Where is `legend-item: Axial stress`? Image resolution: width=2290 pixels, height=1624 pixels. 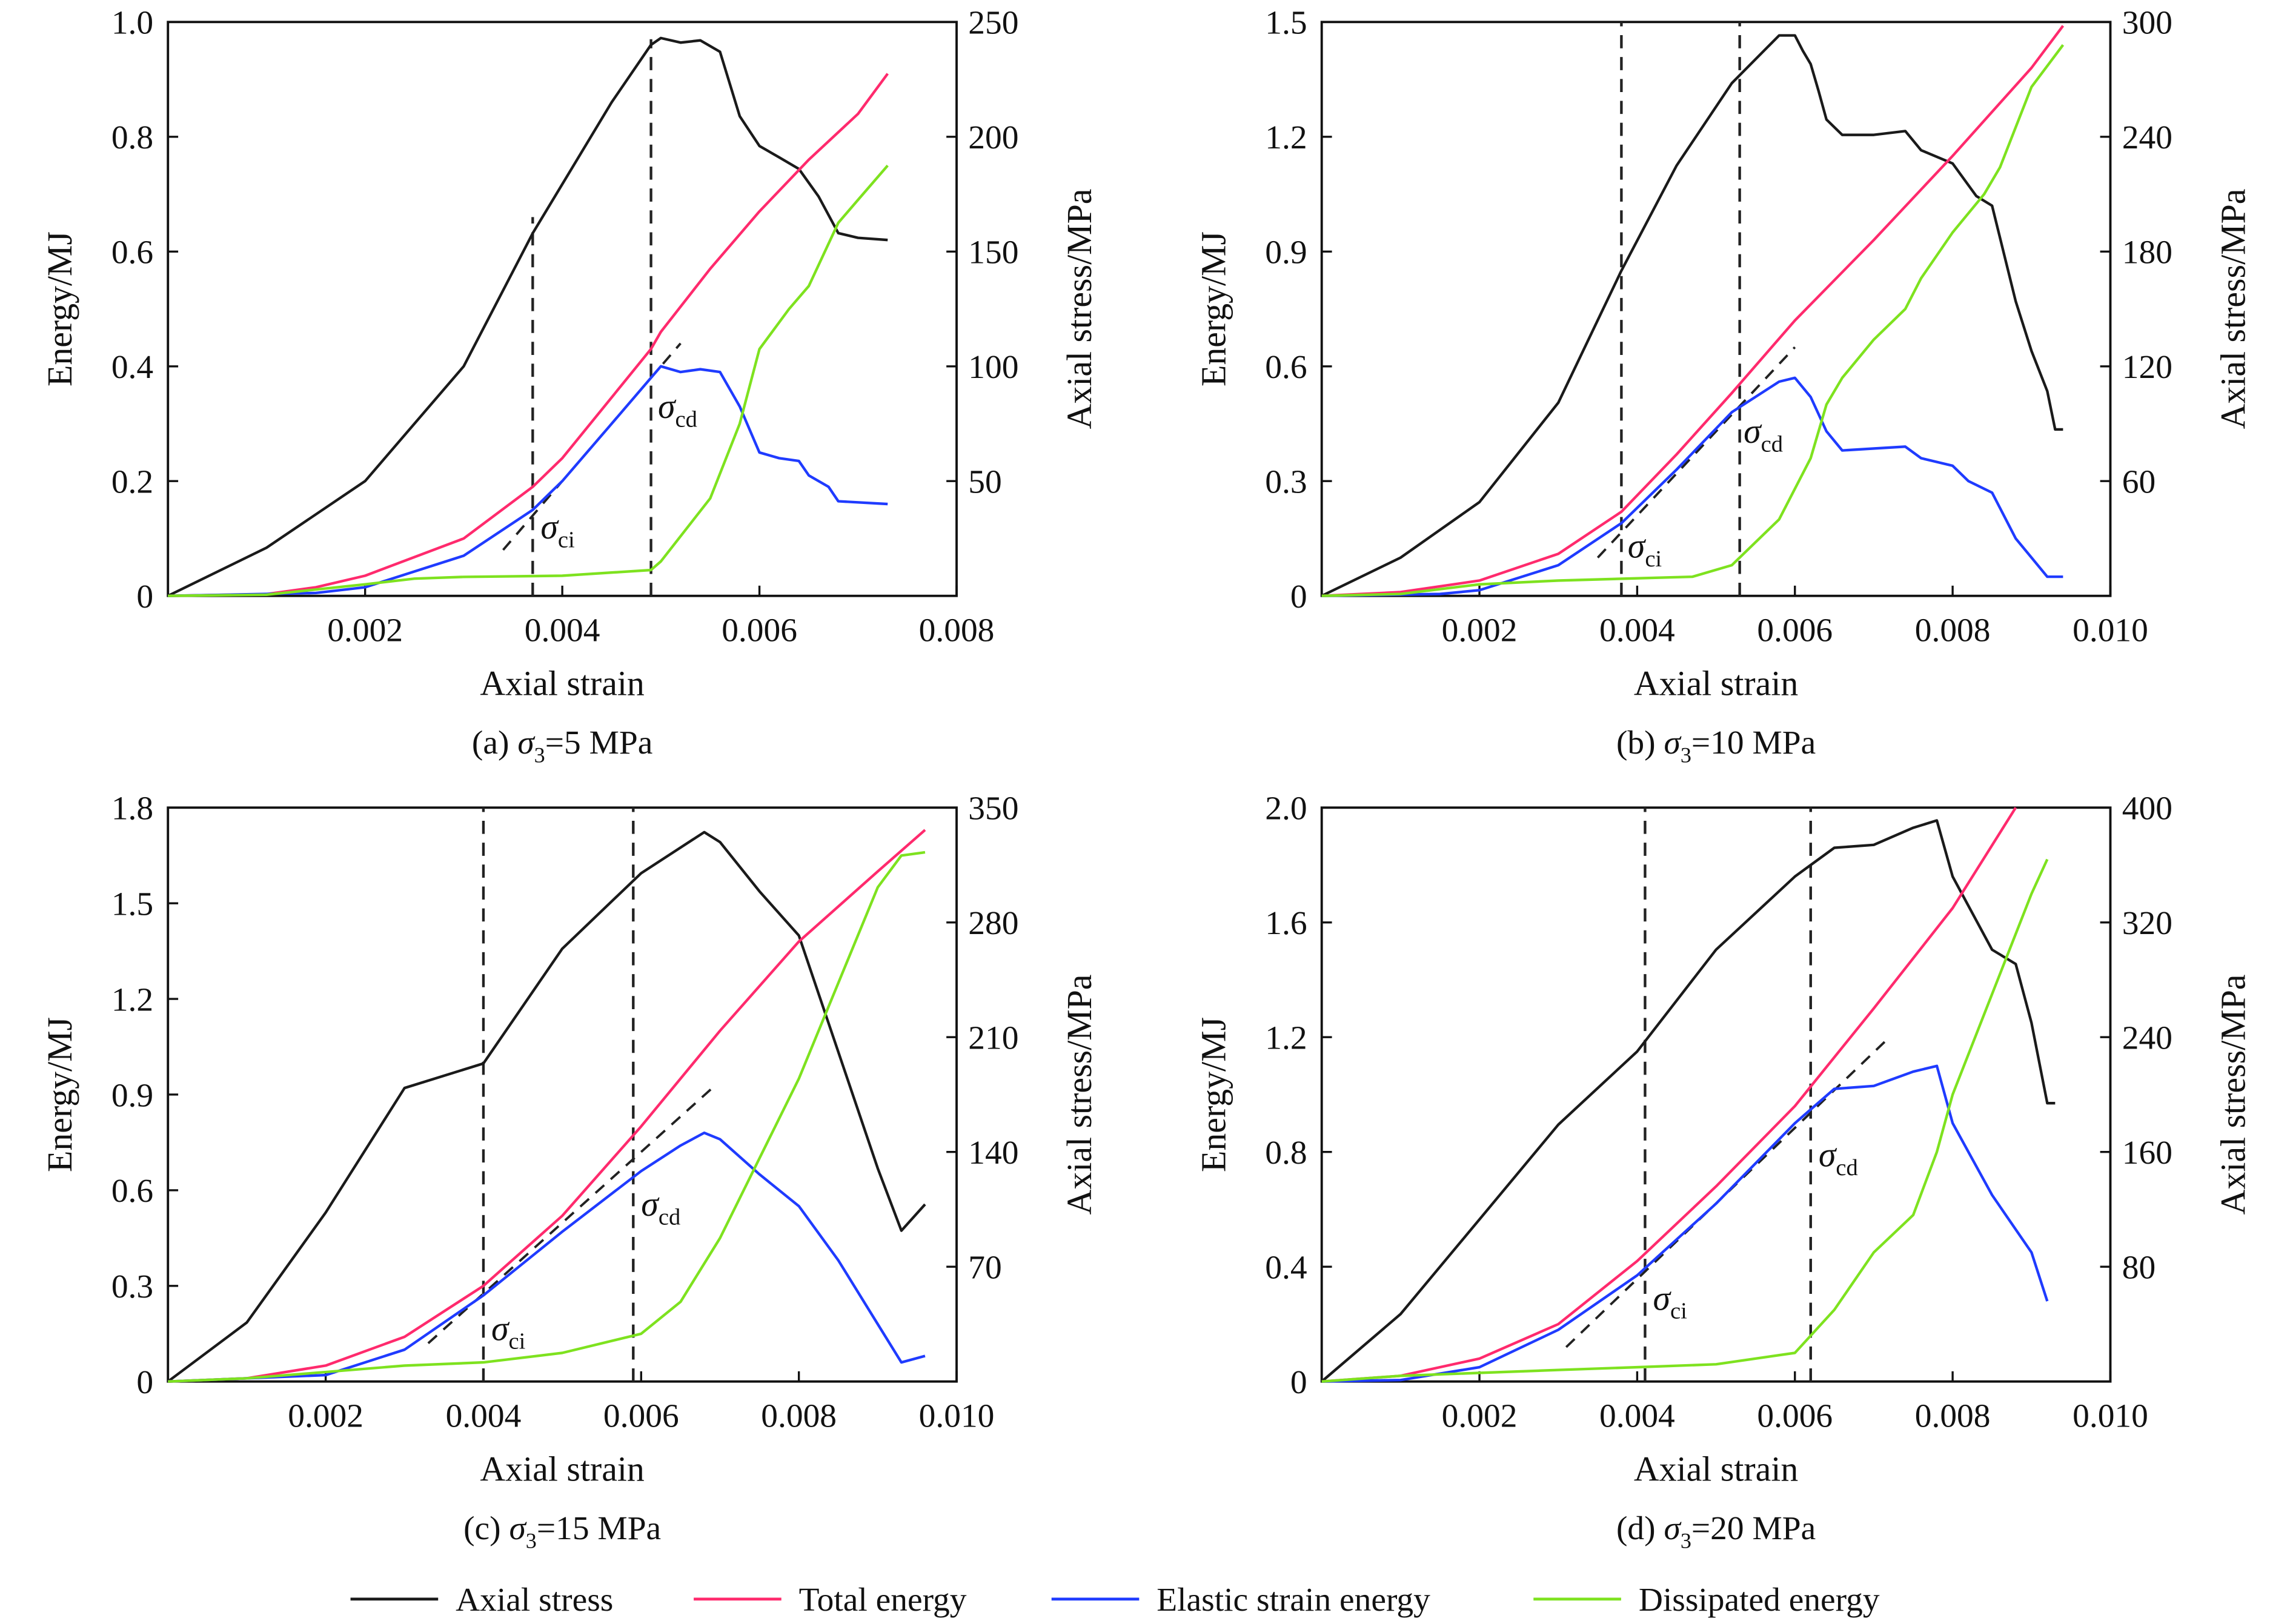
legend-item: Axial stress is located at coordinates (481, 1600).